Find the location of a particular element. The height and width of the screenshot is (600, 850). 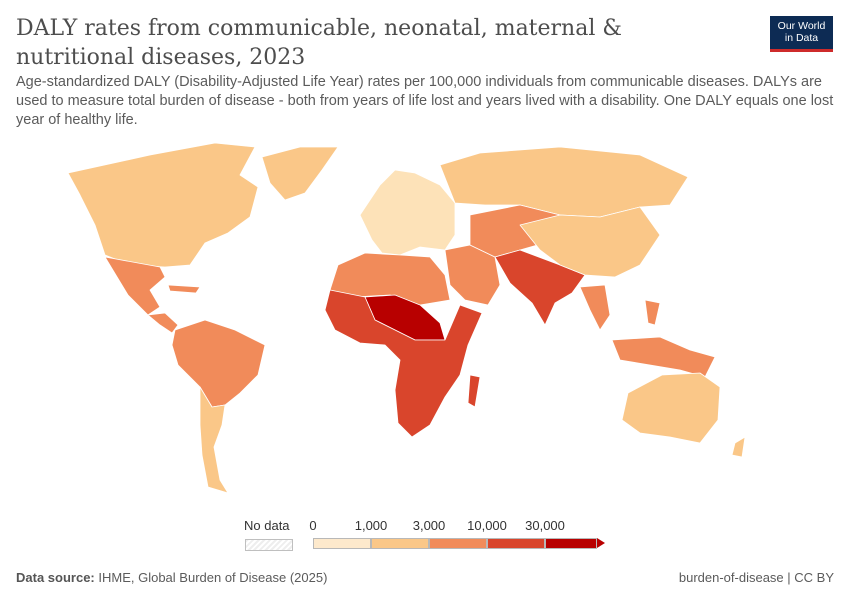

legend-arrow is located at coordinates (601, 543).